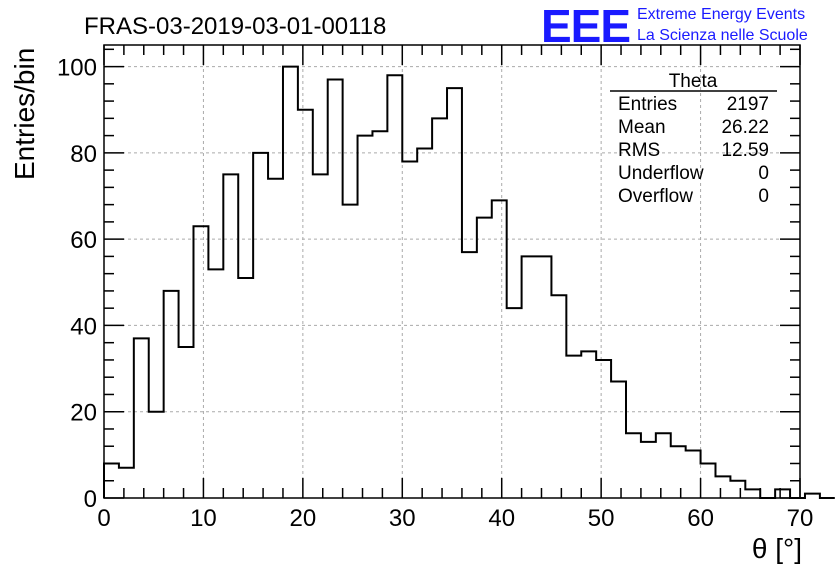  Describe the element at coordinates (303, 518) in the screenshot. I see `x-tick-label: 20` at that location.